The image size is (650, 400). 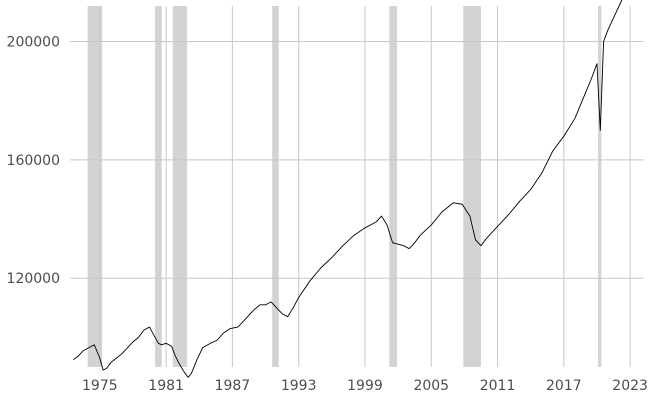 What do you see at coordinates (630, 386) in the screenshot?
I see `x-tick-label-8: 2023` at bounding box center [630, 386].